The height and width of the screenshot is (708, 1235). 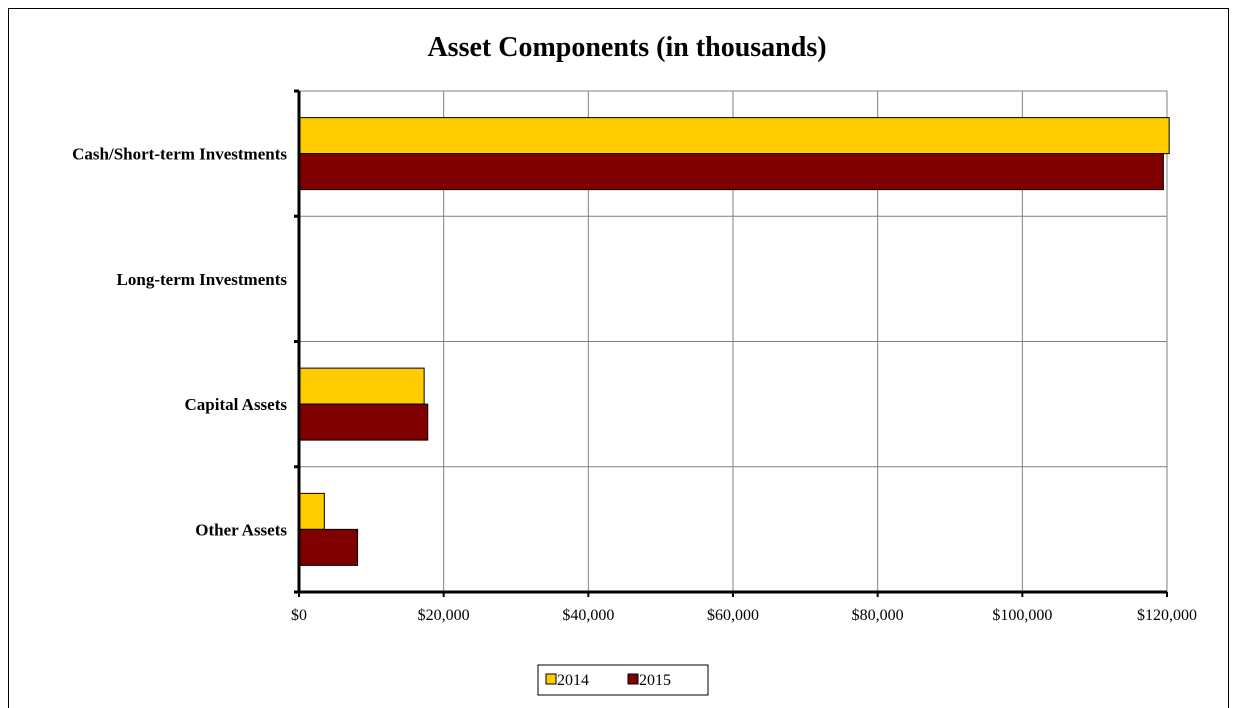 What do you see at coordinates (202, 279) in the screenshot?
I see `category-label: Long-term Investments` at bounding box center [202, 279].